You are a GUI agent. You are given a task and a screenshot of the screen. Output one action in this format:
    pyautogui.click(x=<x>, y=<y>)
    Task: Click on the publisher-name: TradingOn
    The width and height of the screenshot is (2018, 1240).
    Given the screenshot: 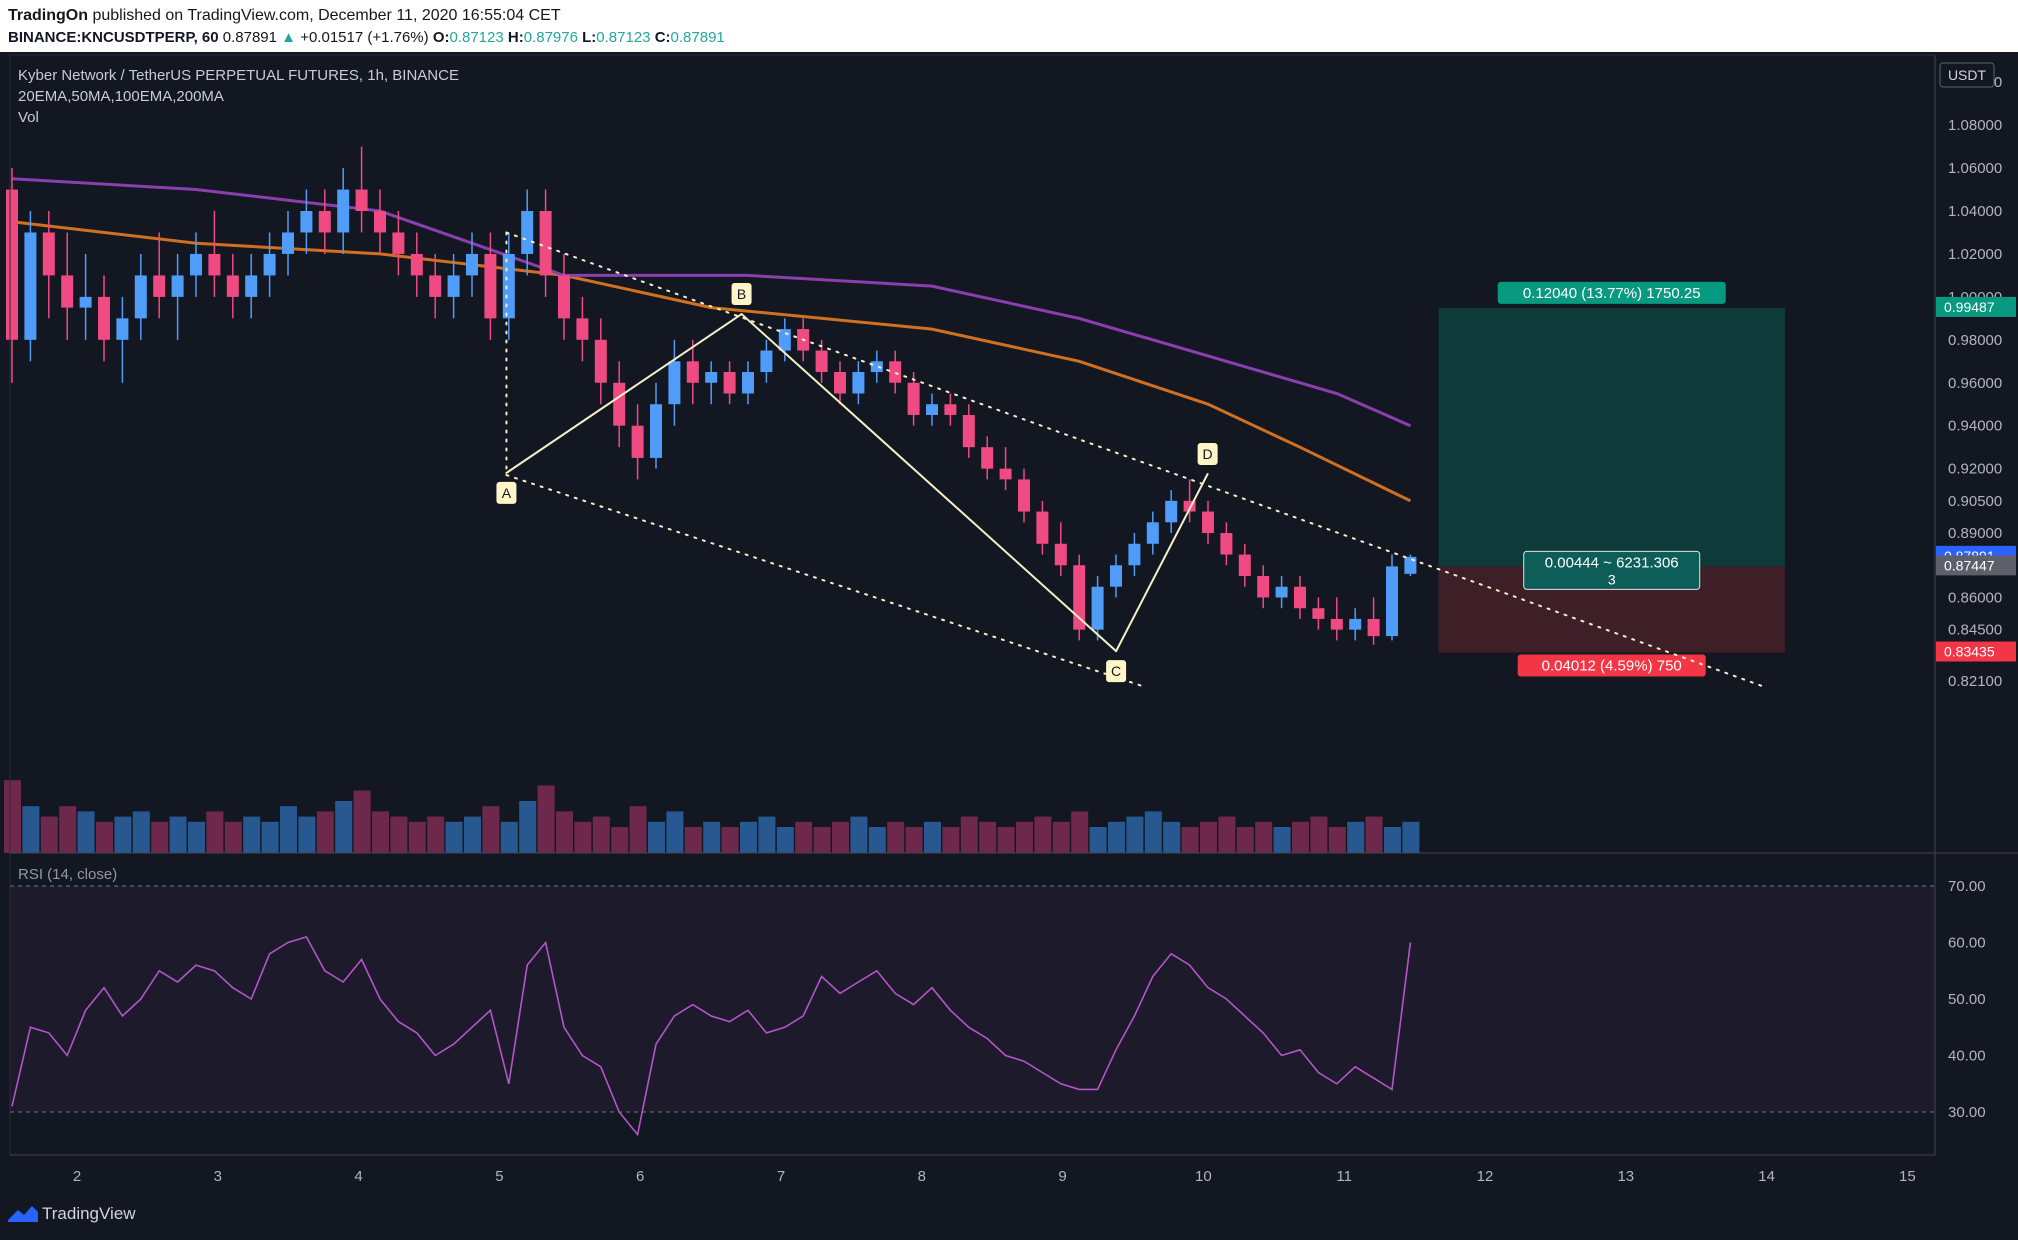 What is the action you would take?
    pyautogui.click(x=48, y=15)
    